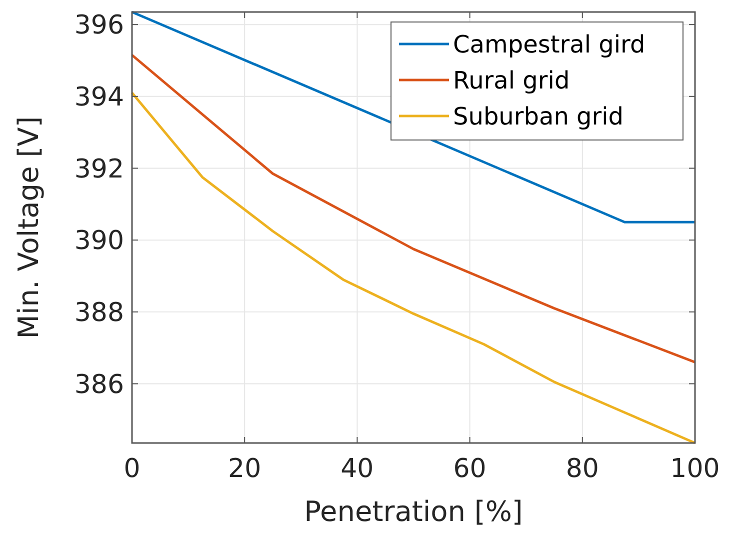 The width and height of the screenshot is (731, 539). Describe the element at coordinates (413, 511) in the screenshot. I see `x-axis-title: Penetration [%]` at that location.